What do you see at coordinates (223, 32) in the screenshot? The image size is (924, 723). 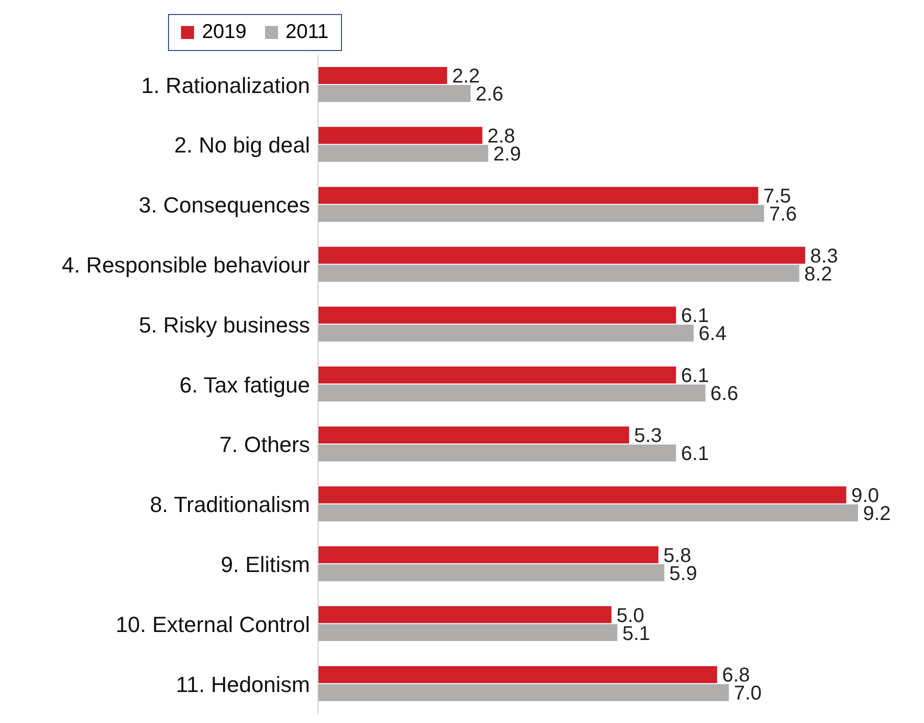 I see `legend-label: 2019` at bounding box center [223, 32].